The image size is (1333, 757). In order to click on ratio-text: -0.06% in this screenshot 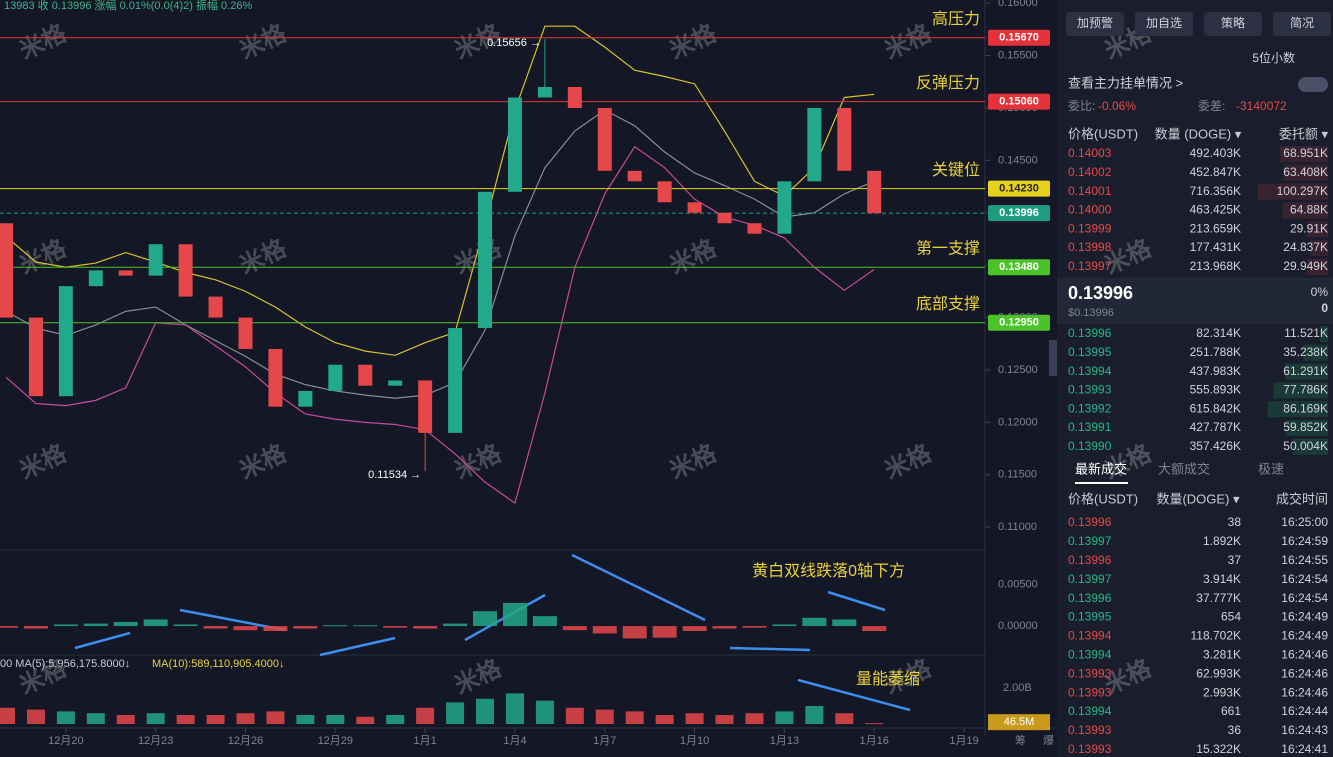, I will do `click(1117, 106)`.